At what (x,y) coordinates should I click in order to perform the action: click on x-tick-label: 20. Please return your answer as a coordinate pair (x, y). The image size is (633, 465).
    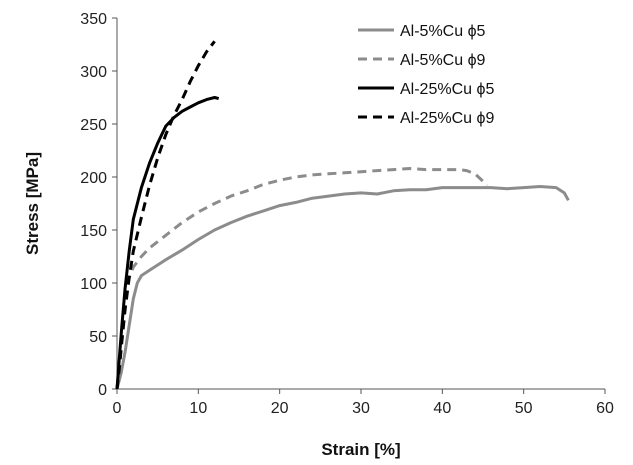
    Looking at the image, I should click on (280, 408).